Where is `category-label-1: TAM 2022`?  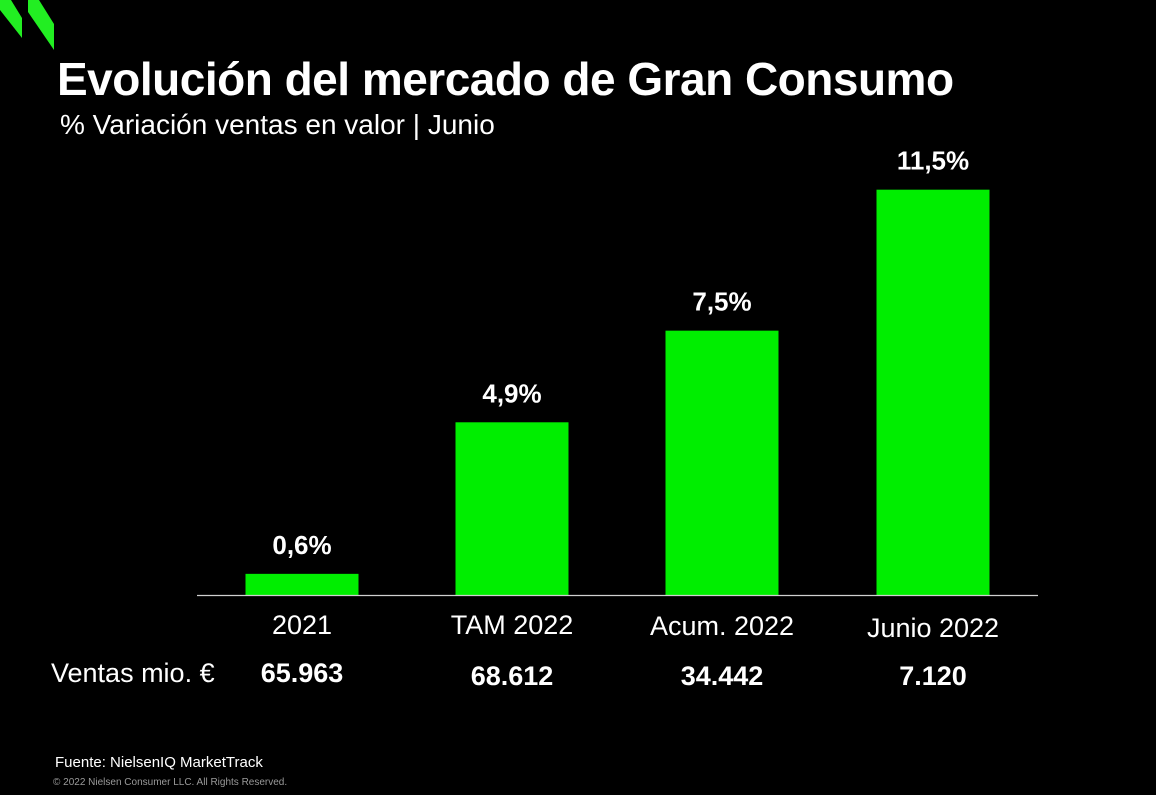
category-label-1: TAM 2022 is located at coordinates (512, 625).